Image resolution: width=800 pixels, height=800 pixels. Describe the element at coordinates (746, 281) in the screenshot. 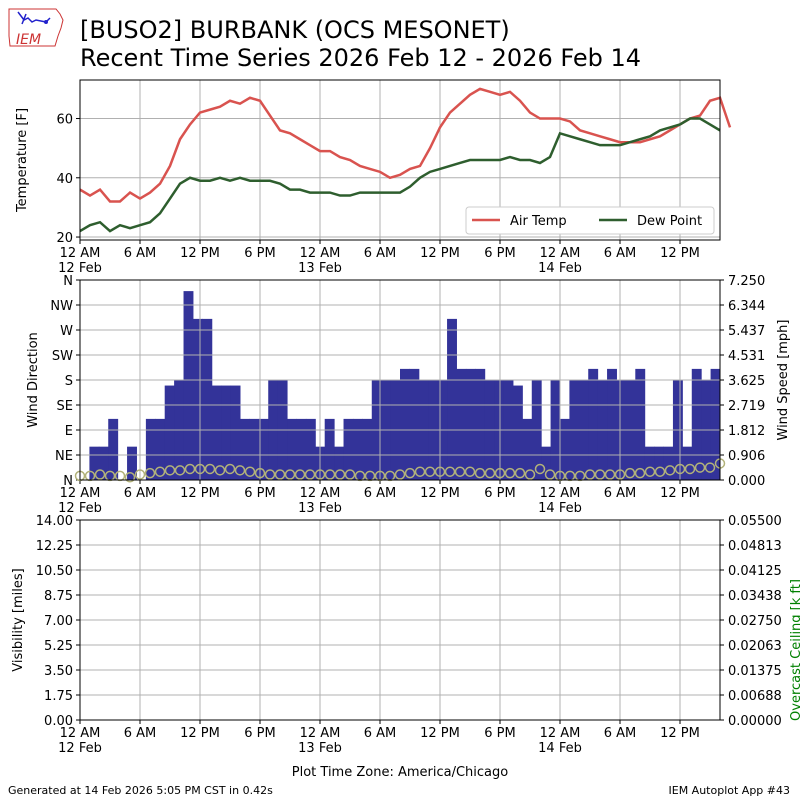

I see `y2-tick-label: 7.250` at that location.